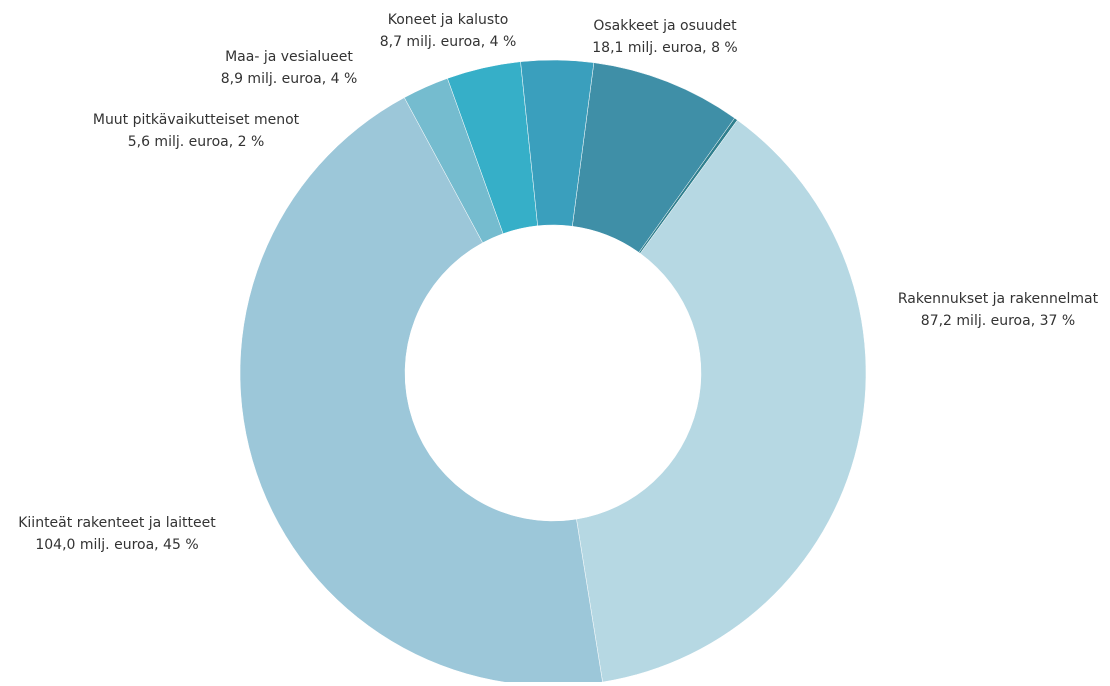 The height and width of the screenshot is (686, 1110). I want to click on slice-label-koneet-ja-kalusto: Koneet ja kalusto, so click(448, 20).